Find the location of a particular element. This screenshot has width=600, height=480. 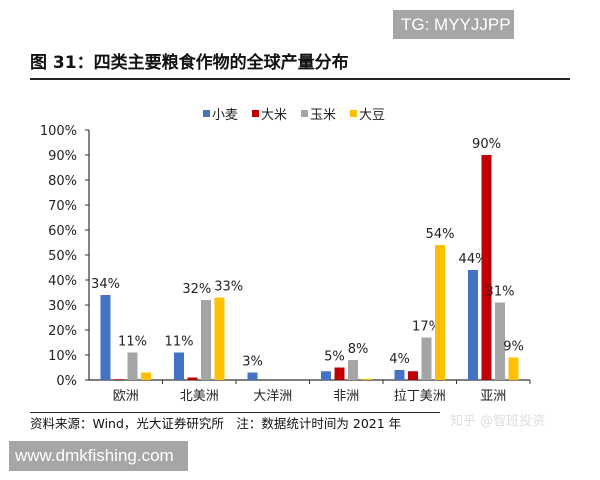

data-label: 54% is located at coordinates (440, 234).